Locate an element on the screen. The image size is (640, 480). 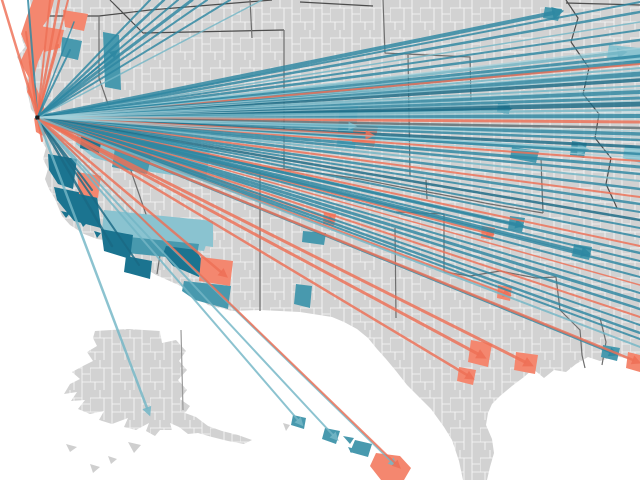
alaska is located at coordinates (158, 386).